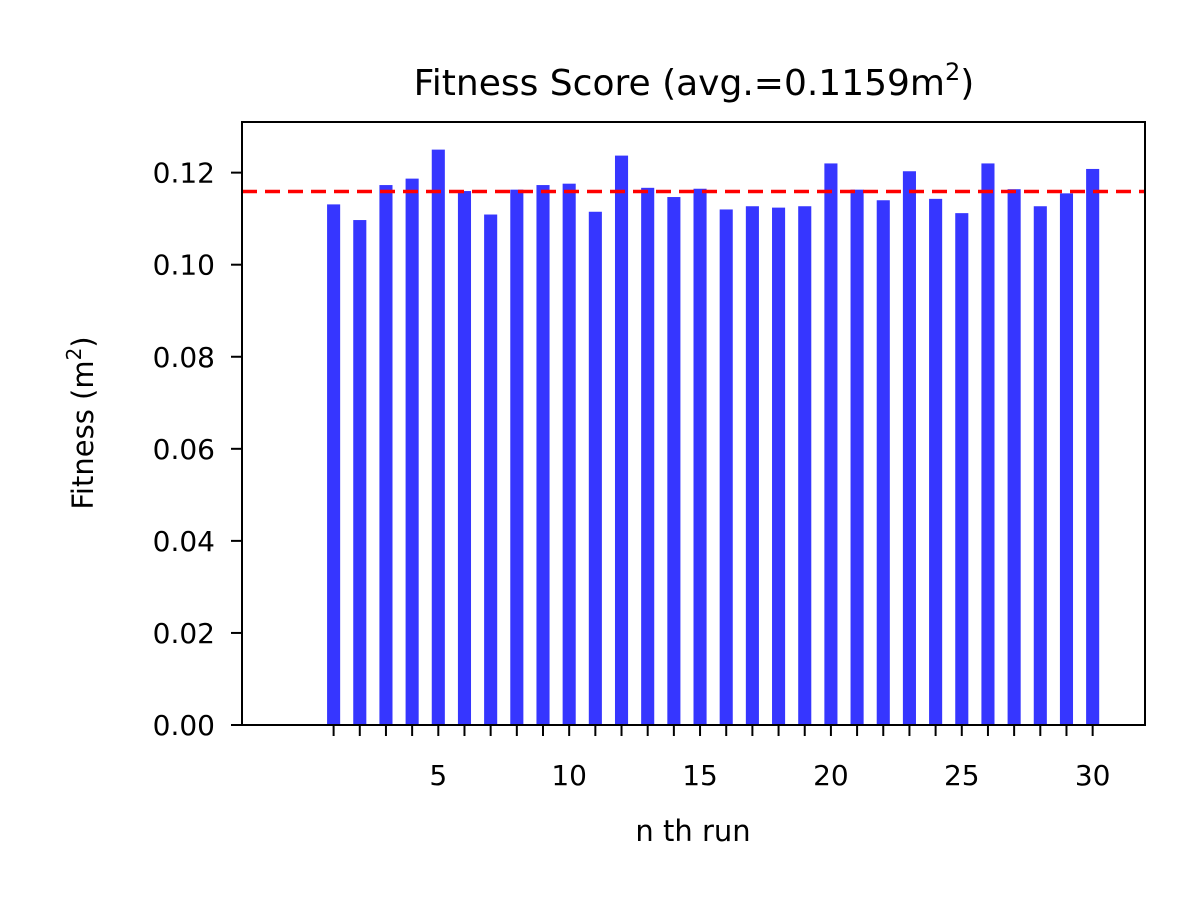 Image resolution: width=1200 pixels, height=900 pixels. I want to click on x-tick-label: 10, so click(569, 775).